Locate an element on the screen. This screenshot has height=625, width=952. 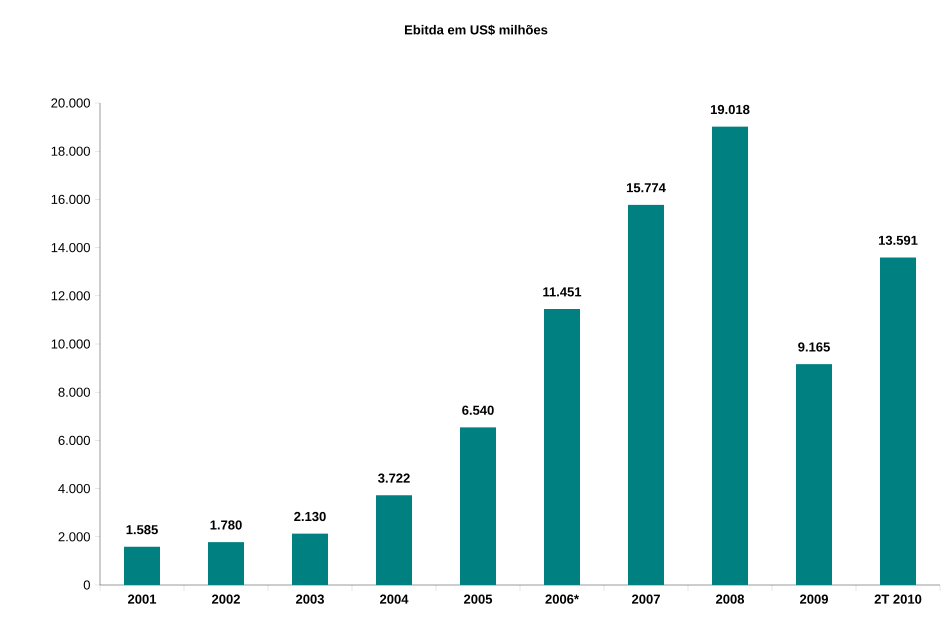
x-tick-label: 2T 2010 is located at coordinates (898, 599).